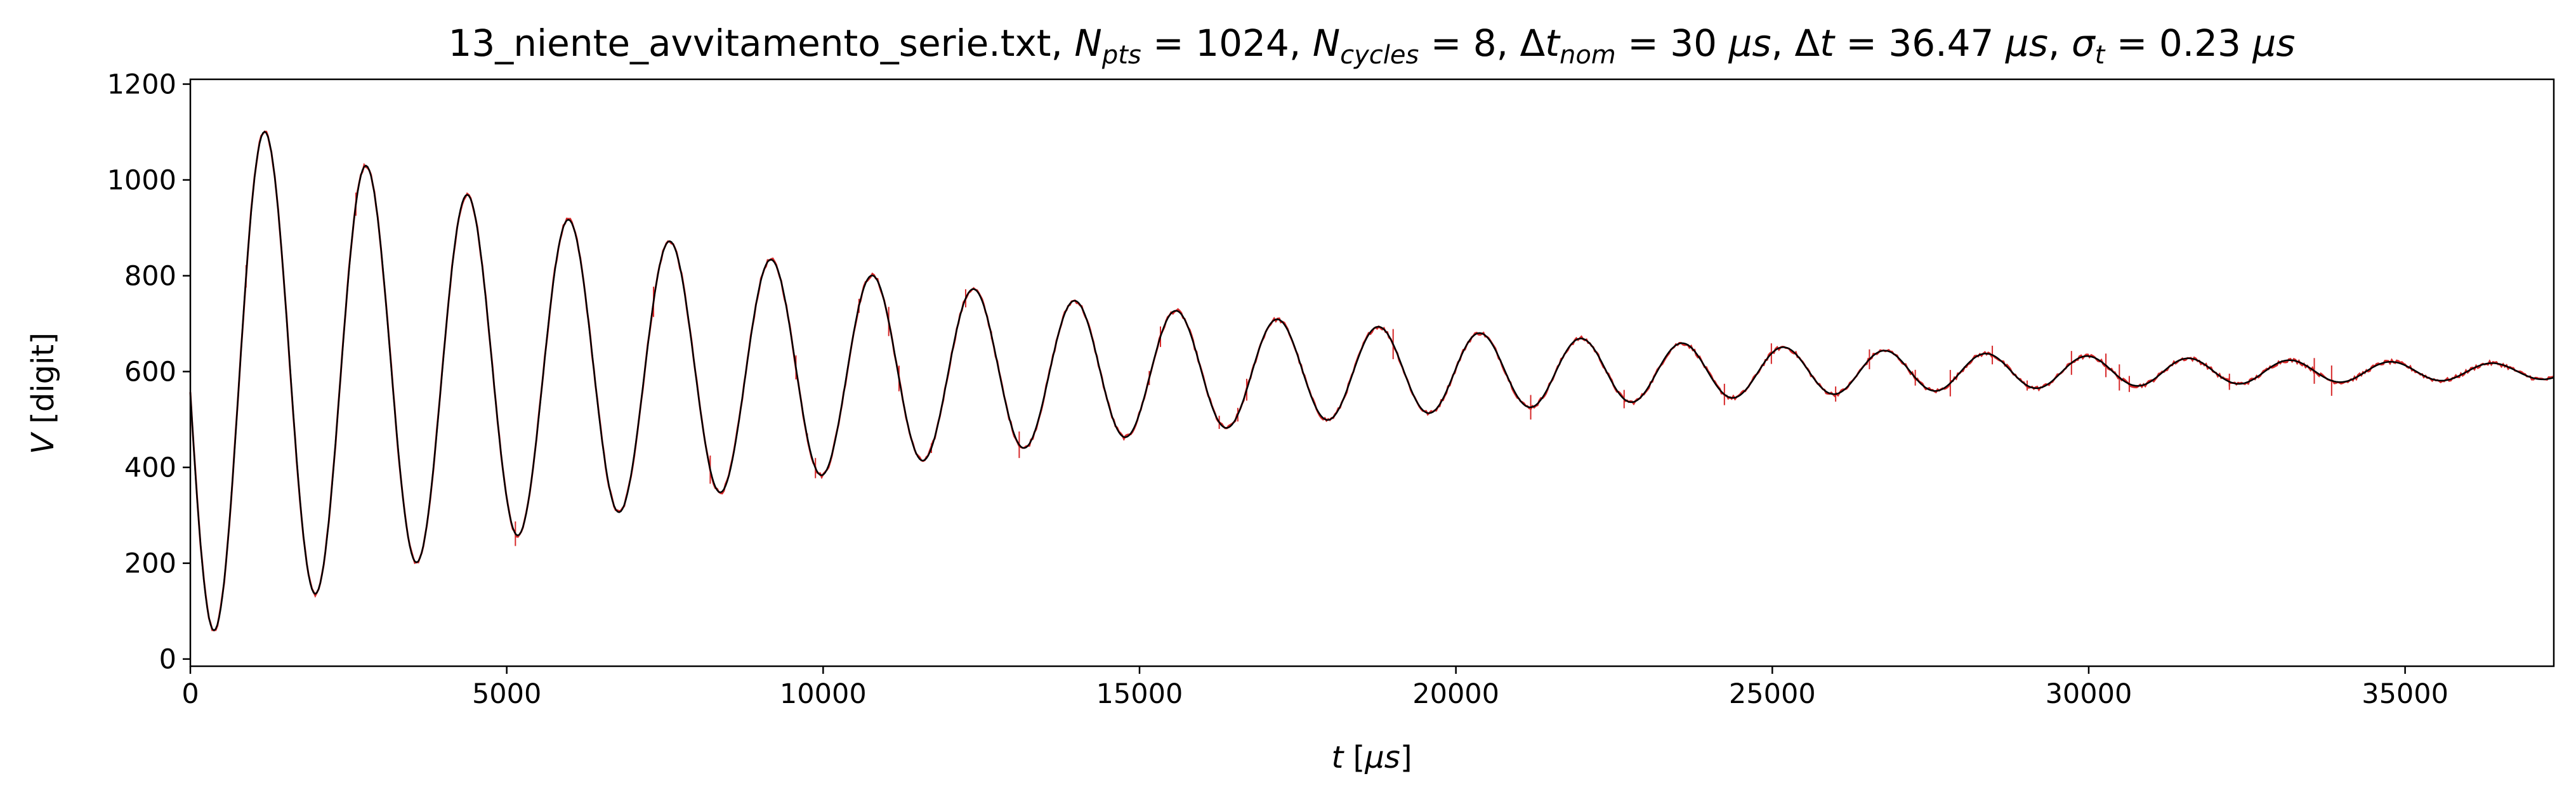 Image resolution: width=2576 pixels, height=802 pixels. I want to click on y-axis-label: V [digit], so click(43, 393).